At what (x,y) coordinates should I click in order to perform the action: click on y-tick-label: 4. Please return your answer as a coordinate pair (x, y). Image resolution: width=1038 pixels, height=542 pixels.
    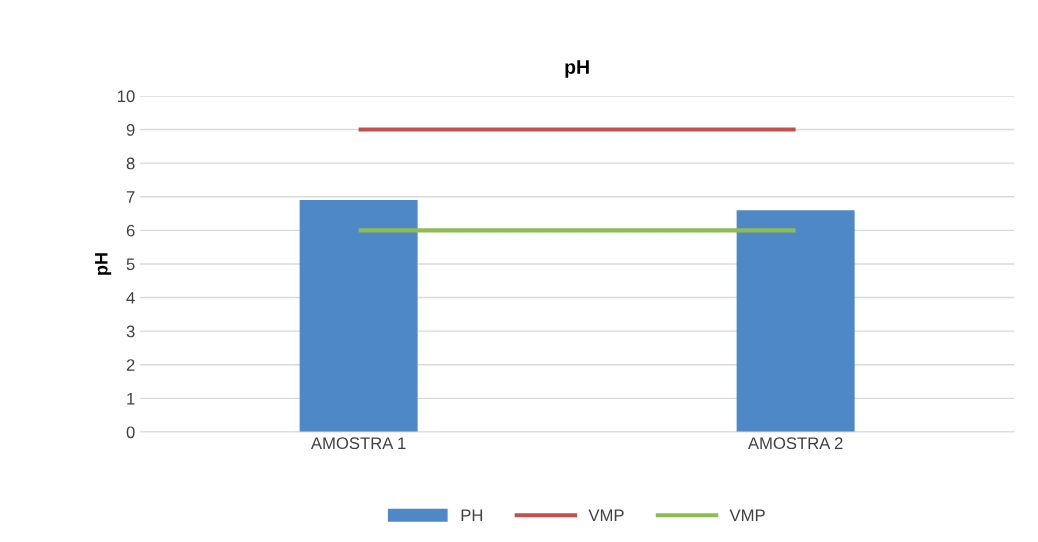
    Looking at the image, I should click on (130, 298).